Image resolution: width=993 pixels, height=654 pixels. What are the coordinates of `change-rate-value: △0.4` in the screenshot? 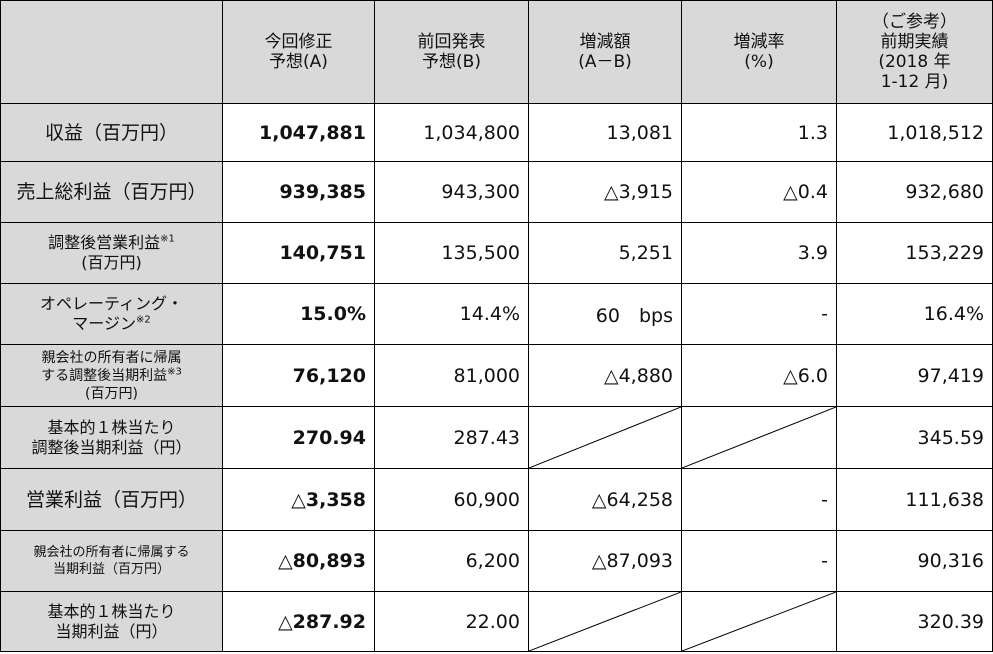 It's located at (759, 192).